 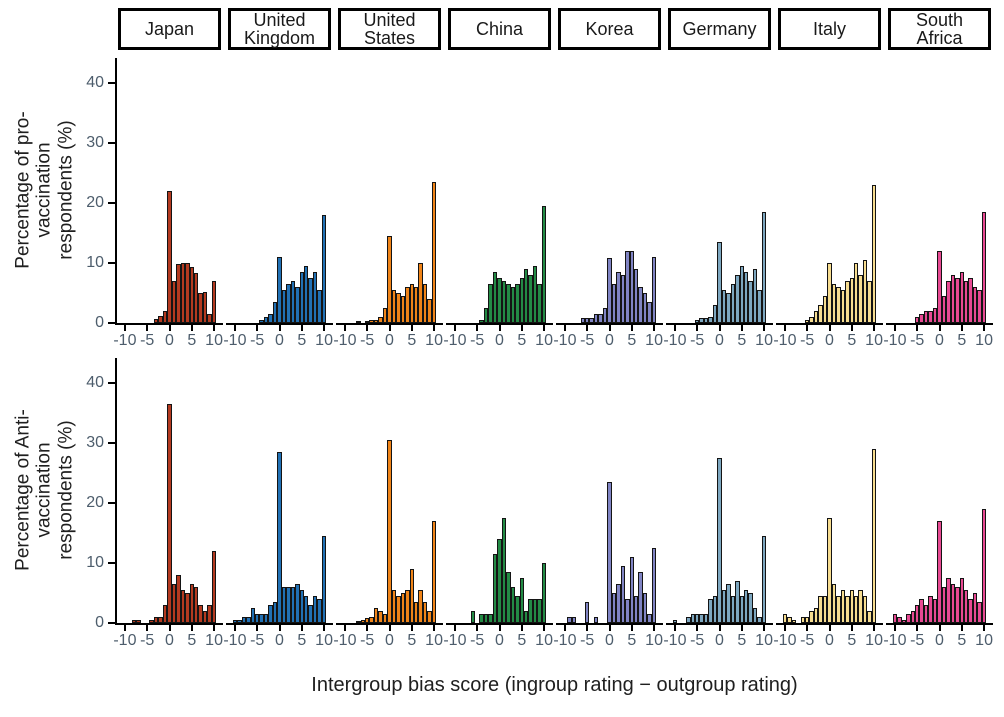 What do you see at coordinates (654, 640) in the screenshot?
I see `x-tick-label: 10` at bounding box center [654, 640].